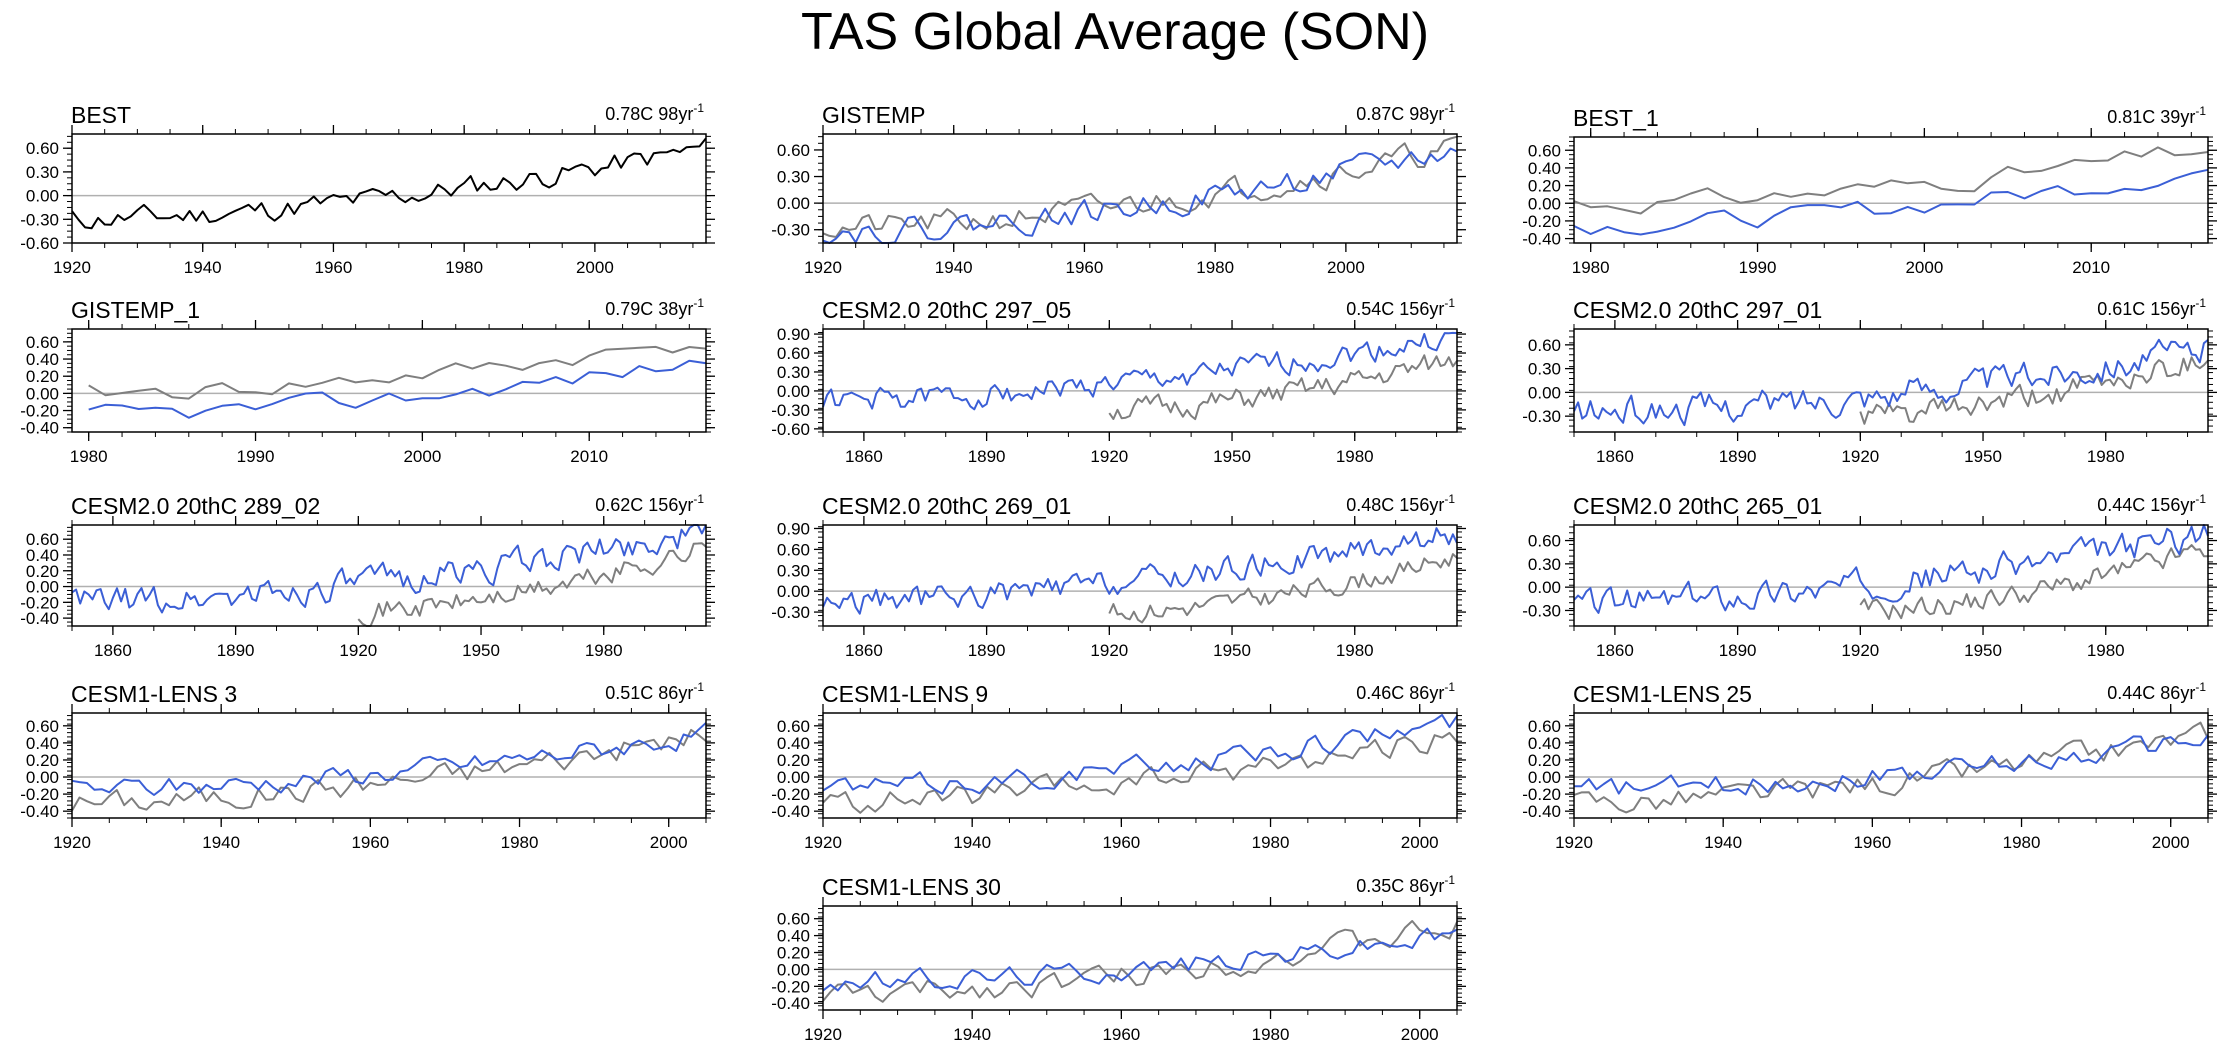 The image size is (2230, 1057). What do you see at coordinates (589, 456) in the screenshot?
I see `x-tick-label: 2010` at bounding box center [589, 456].